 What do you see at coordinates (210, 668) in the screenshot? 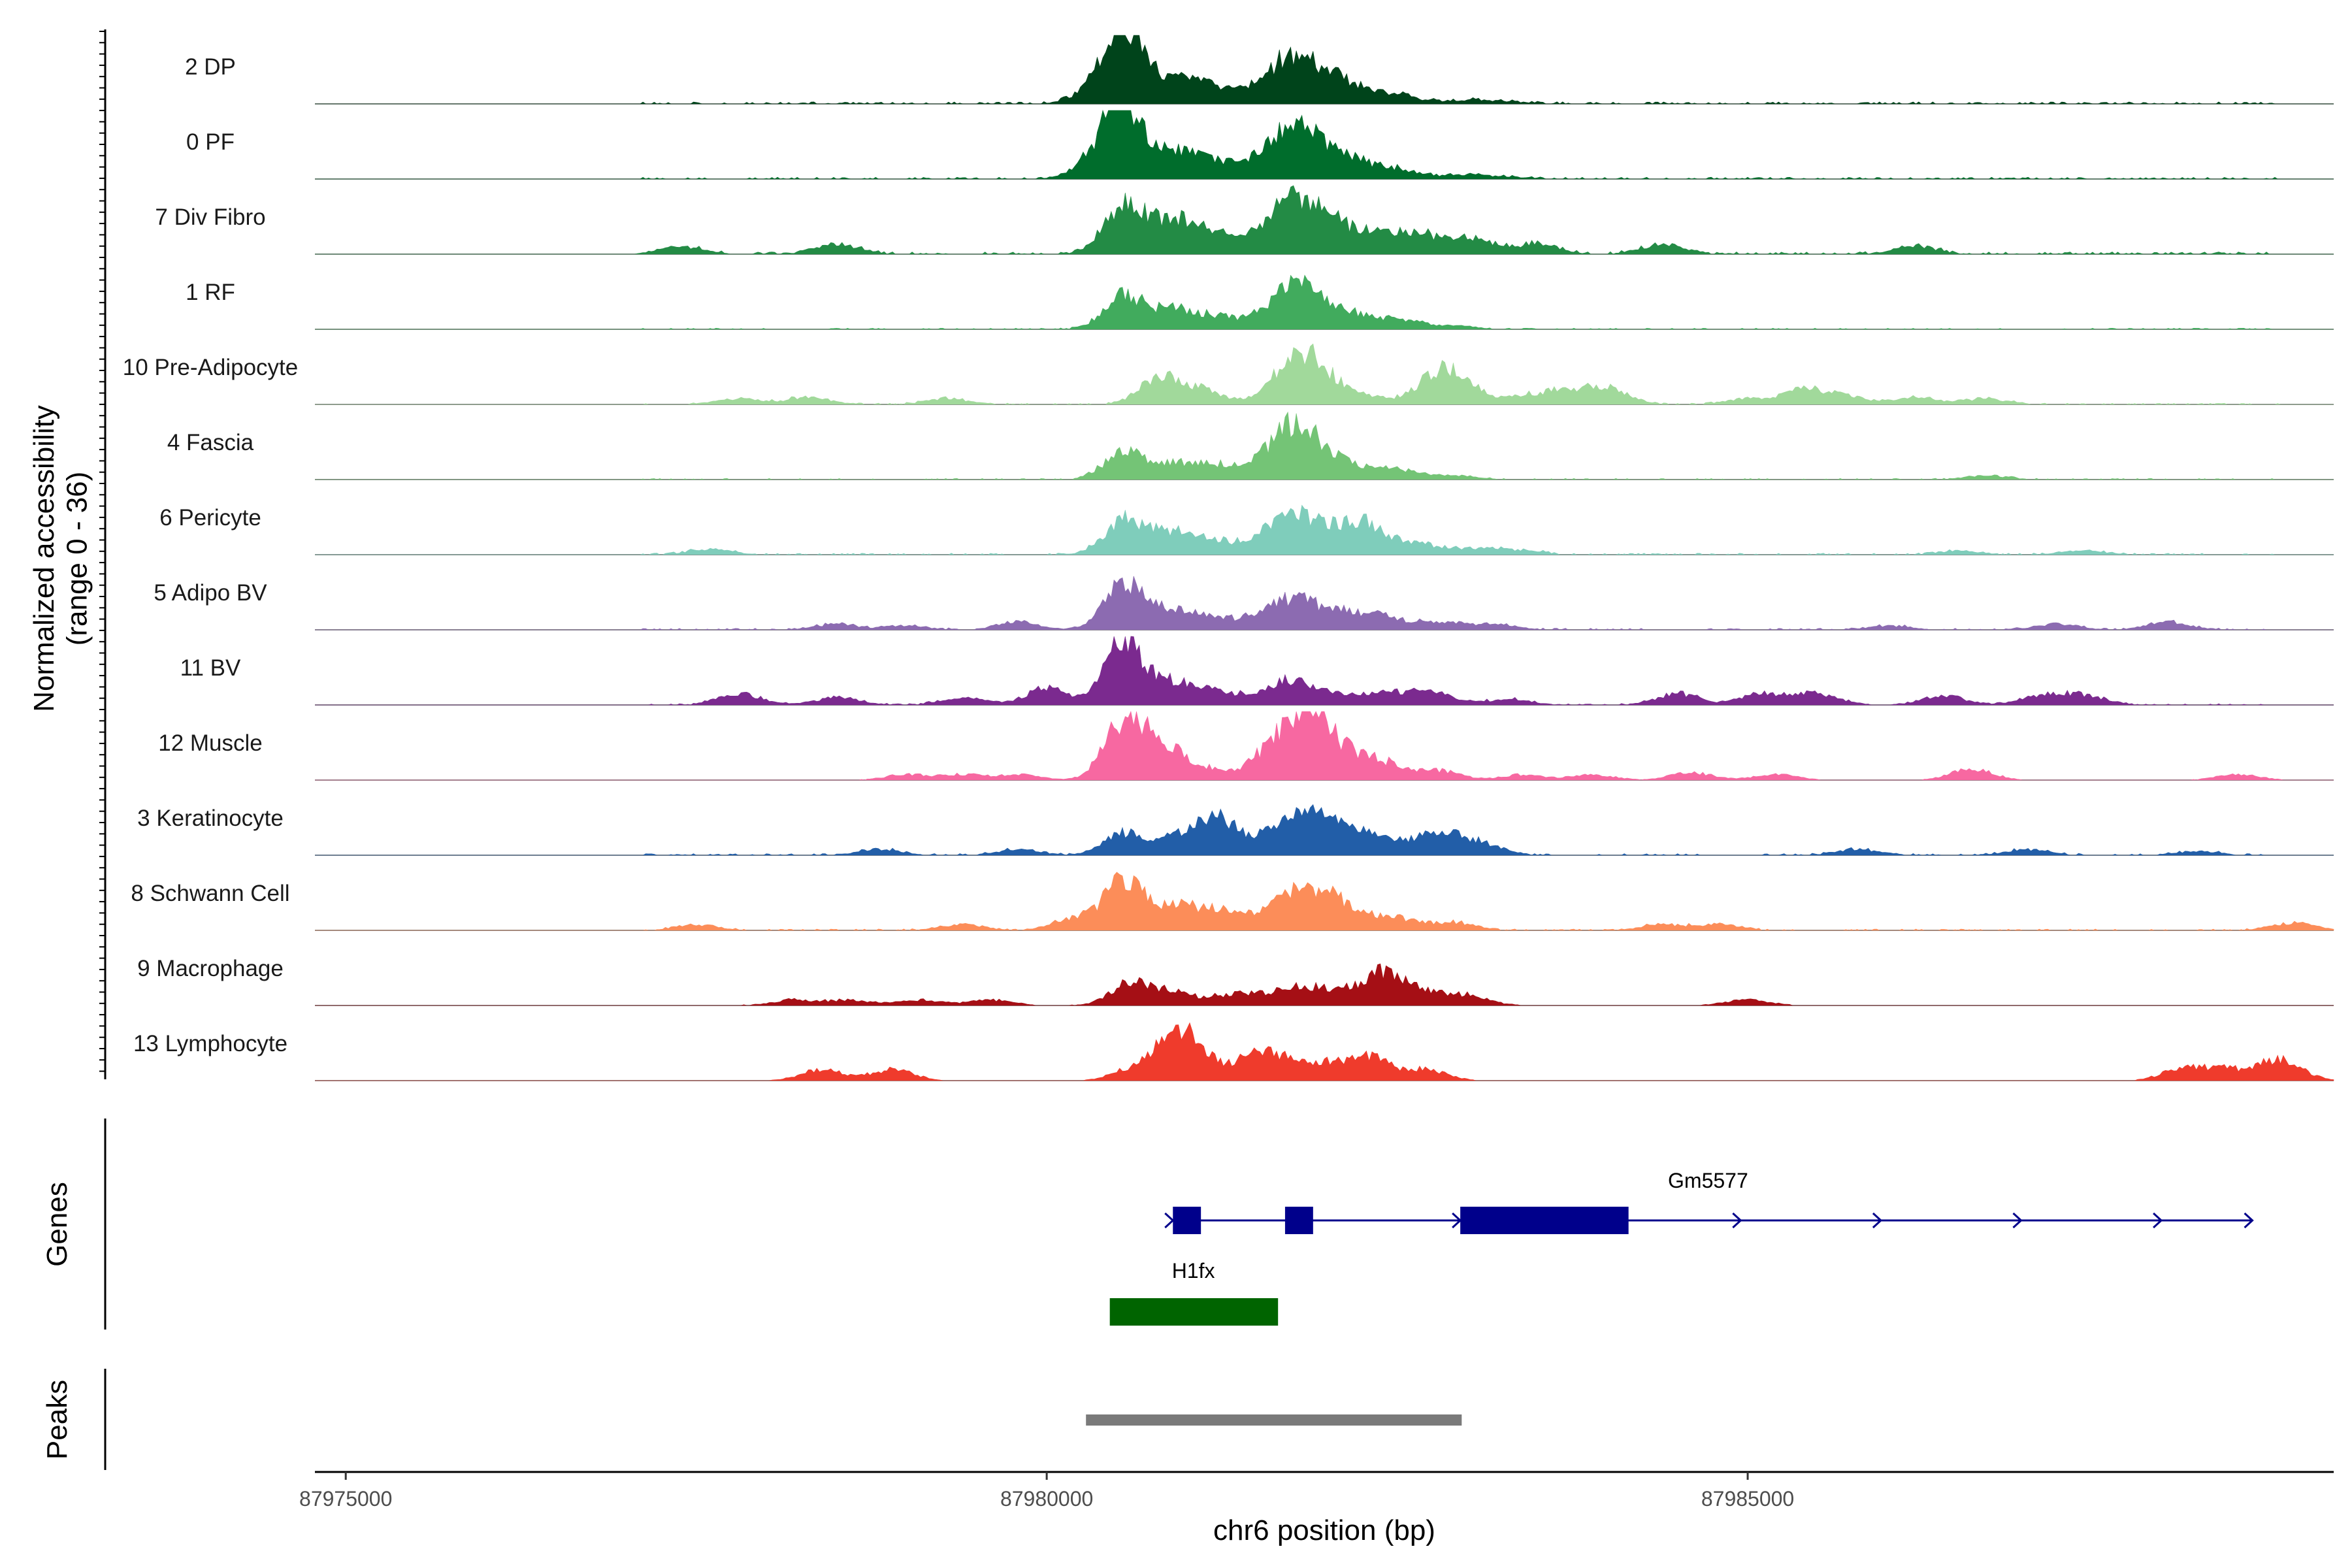
I see `track-label: 11 BV` at bounding box center [210, 668].